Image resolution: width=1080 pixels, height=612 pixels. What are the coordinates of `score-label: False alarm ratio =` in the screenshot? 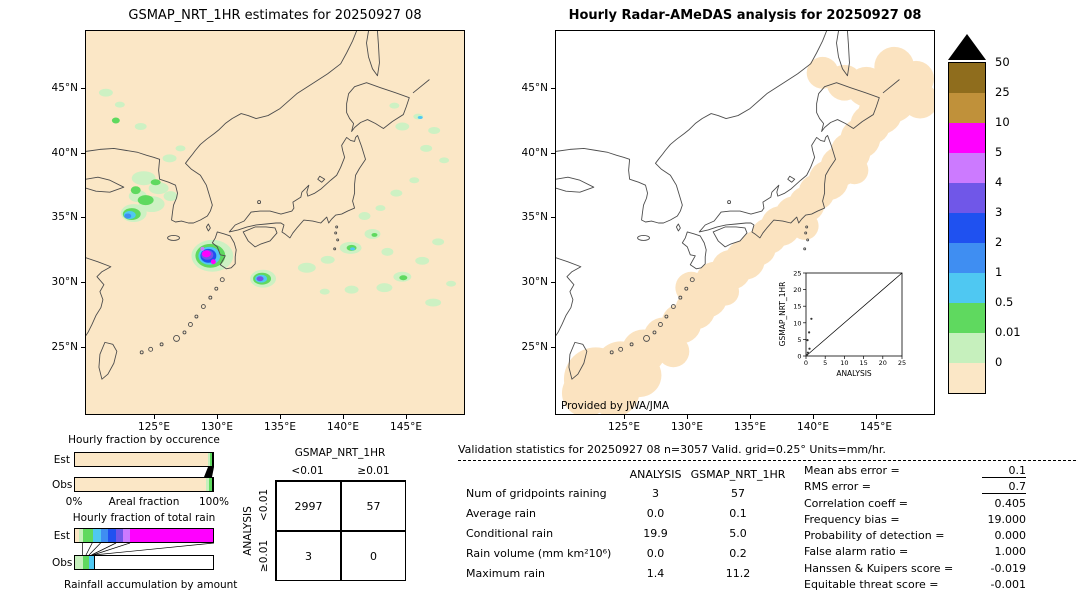 It's located at (856, 552).